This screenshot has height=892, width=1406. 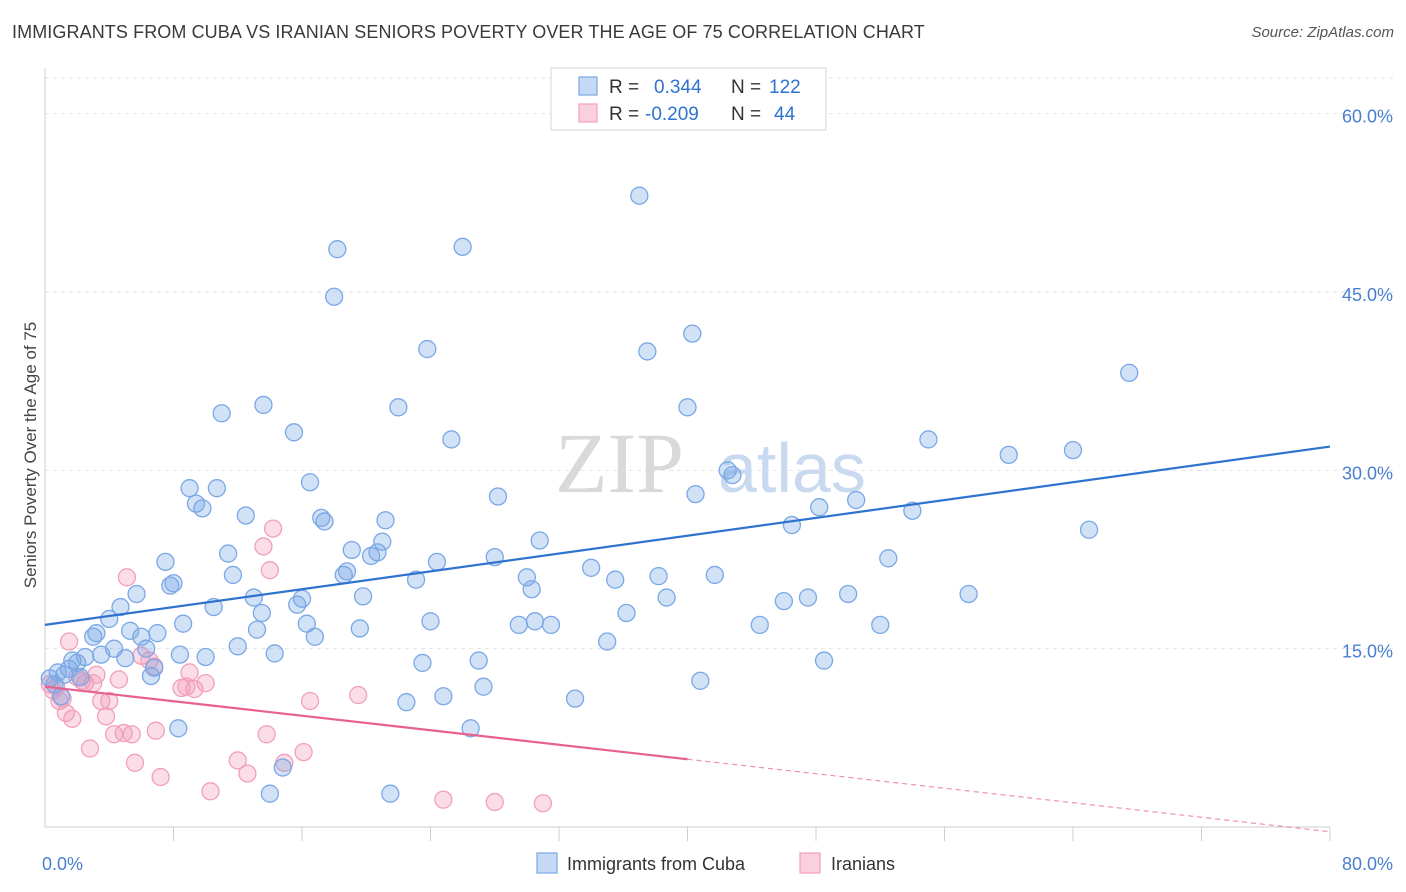 I want to click on stats-legend: R = 0.344 N = 122 R = -0.209 N = 44, so click(x=688, y=99).